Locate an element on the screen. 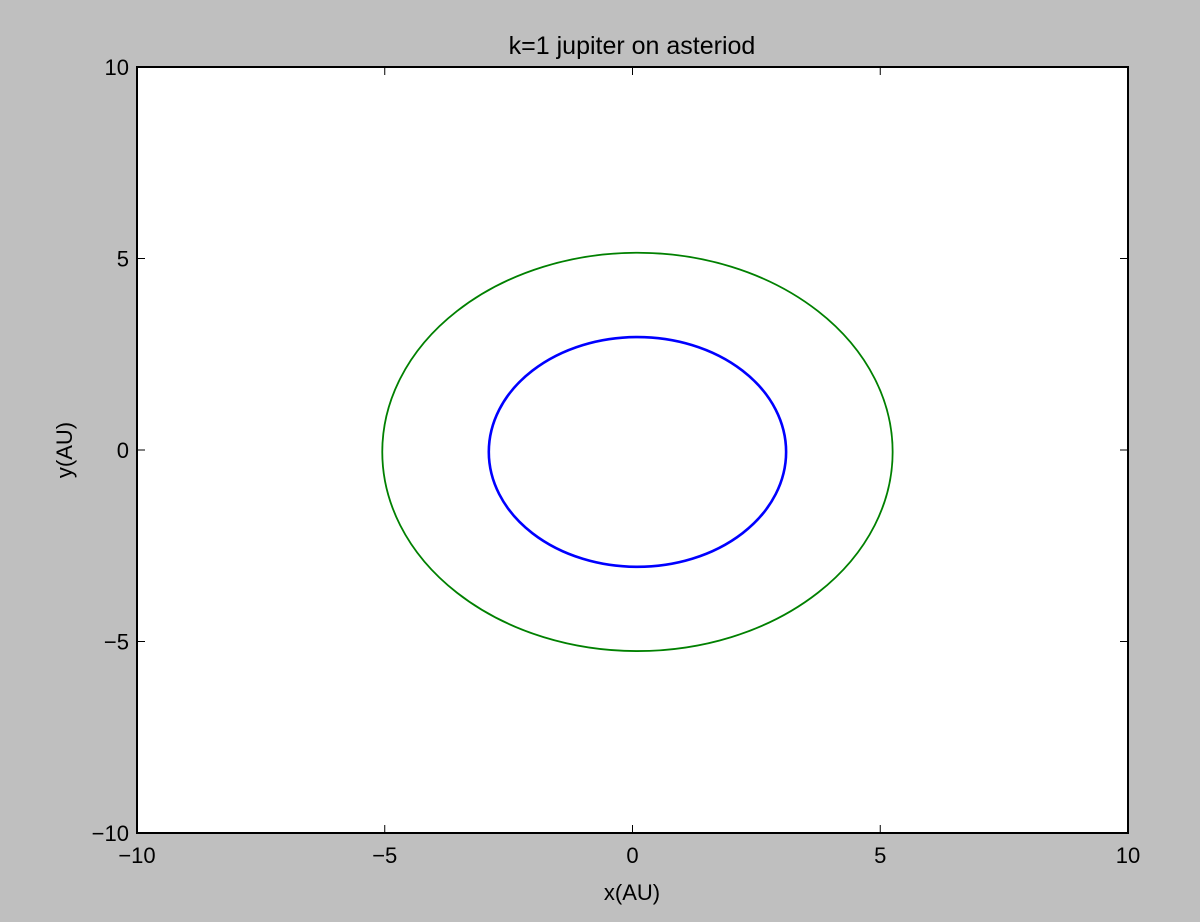 This screenshot has height=922, width=1200. x-tick-label: 10 is located at coordinates (1128, 855).